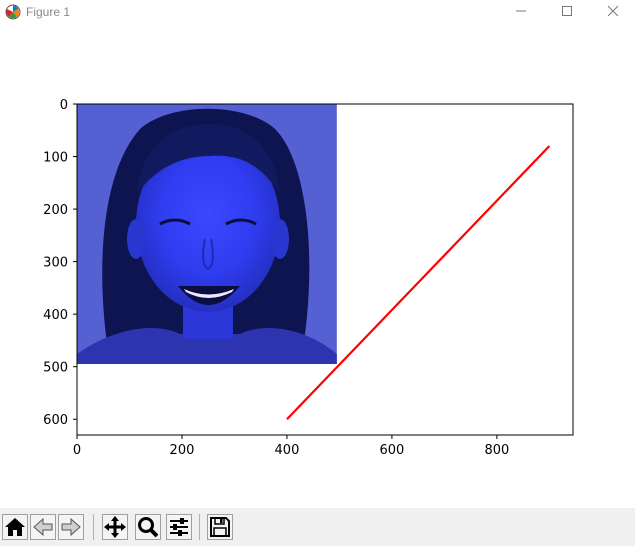 The width and height of the screenshot is (635, 546). I want to click on close-icon, so click(613, 11).